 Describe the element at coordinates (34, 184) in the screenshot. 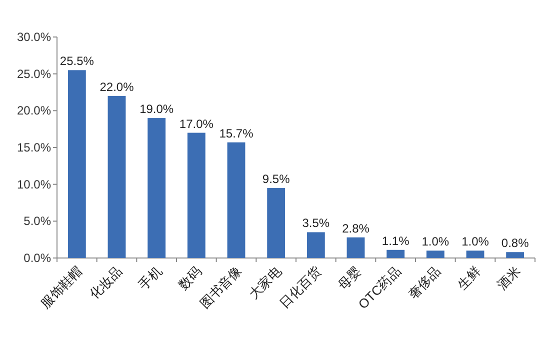

I see `y-tick-label: 10.0%` at that location.